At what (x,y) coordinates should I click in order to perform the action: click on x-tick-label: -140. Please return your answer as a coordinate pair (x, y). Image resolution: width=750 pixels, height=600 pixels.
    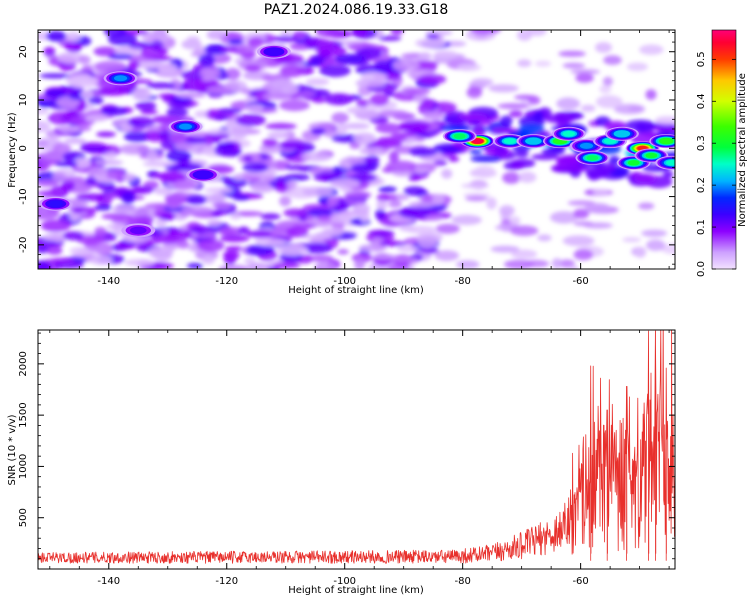
    Looking at the image, I should click on (108, 581).